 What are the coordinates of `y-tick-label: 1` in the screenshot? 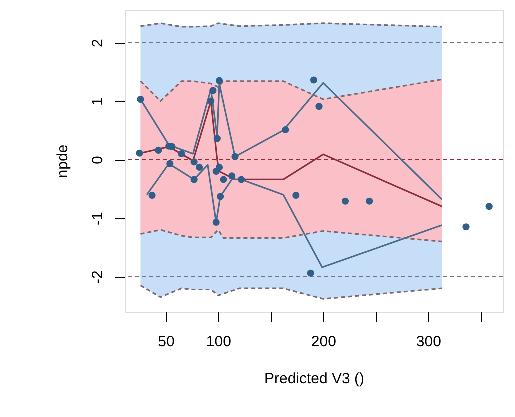 It's located at (98, 102).